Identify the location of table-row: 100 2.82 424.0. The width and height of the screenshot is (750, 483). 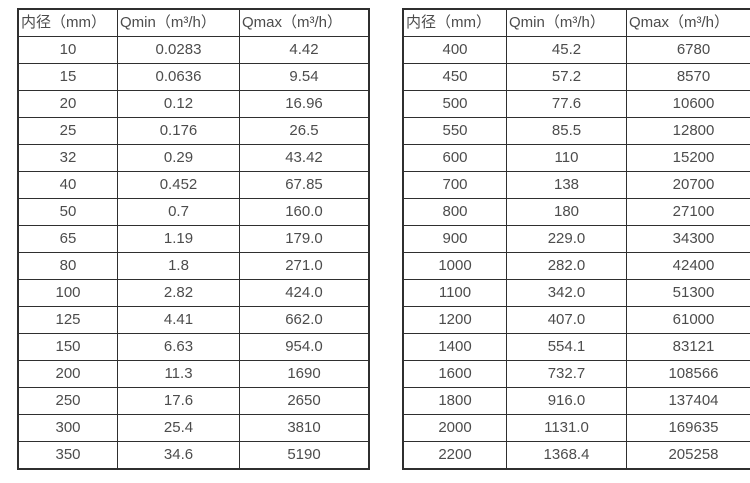
(193, 293).